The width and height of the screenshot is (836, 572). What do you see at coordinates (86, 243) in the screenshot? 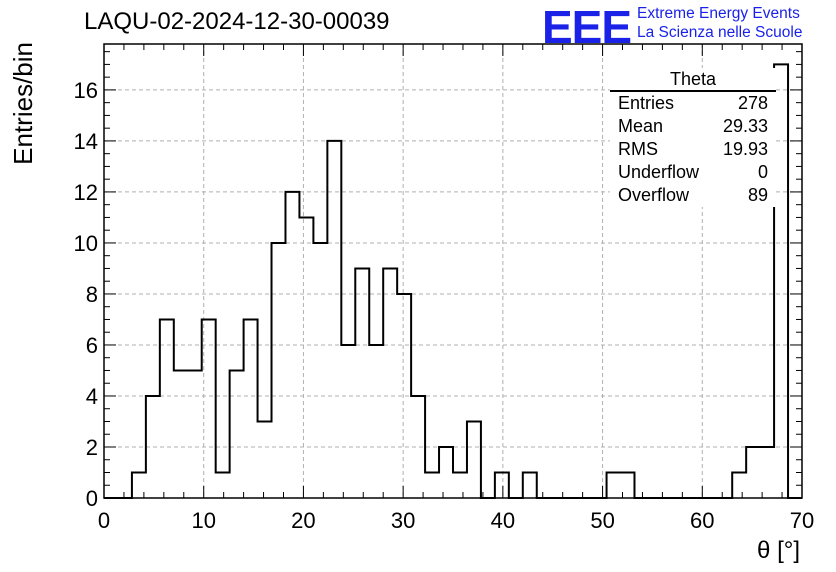
I see `y-tick-label: 10` at bounding box center [86, 243].